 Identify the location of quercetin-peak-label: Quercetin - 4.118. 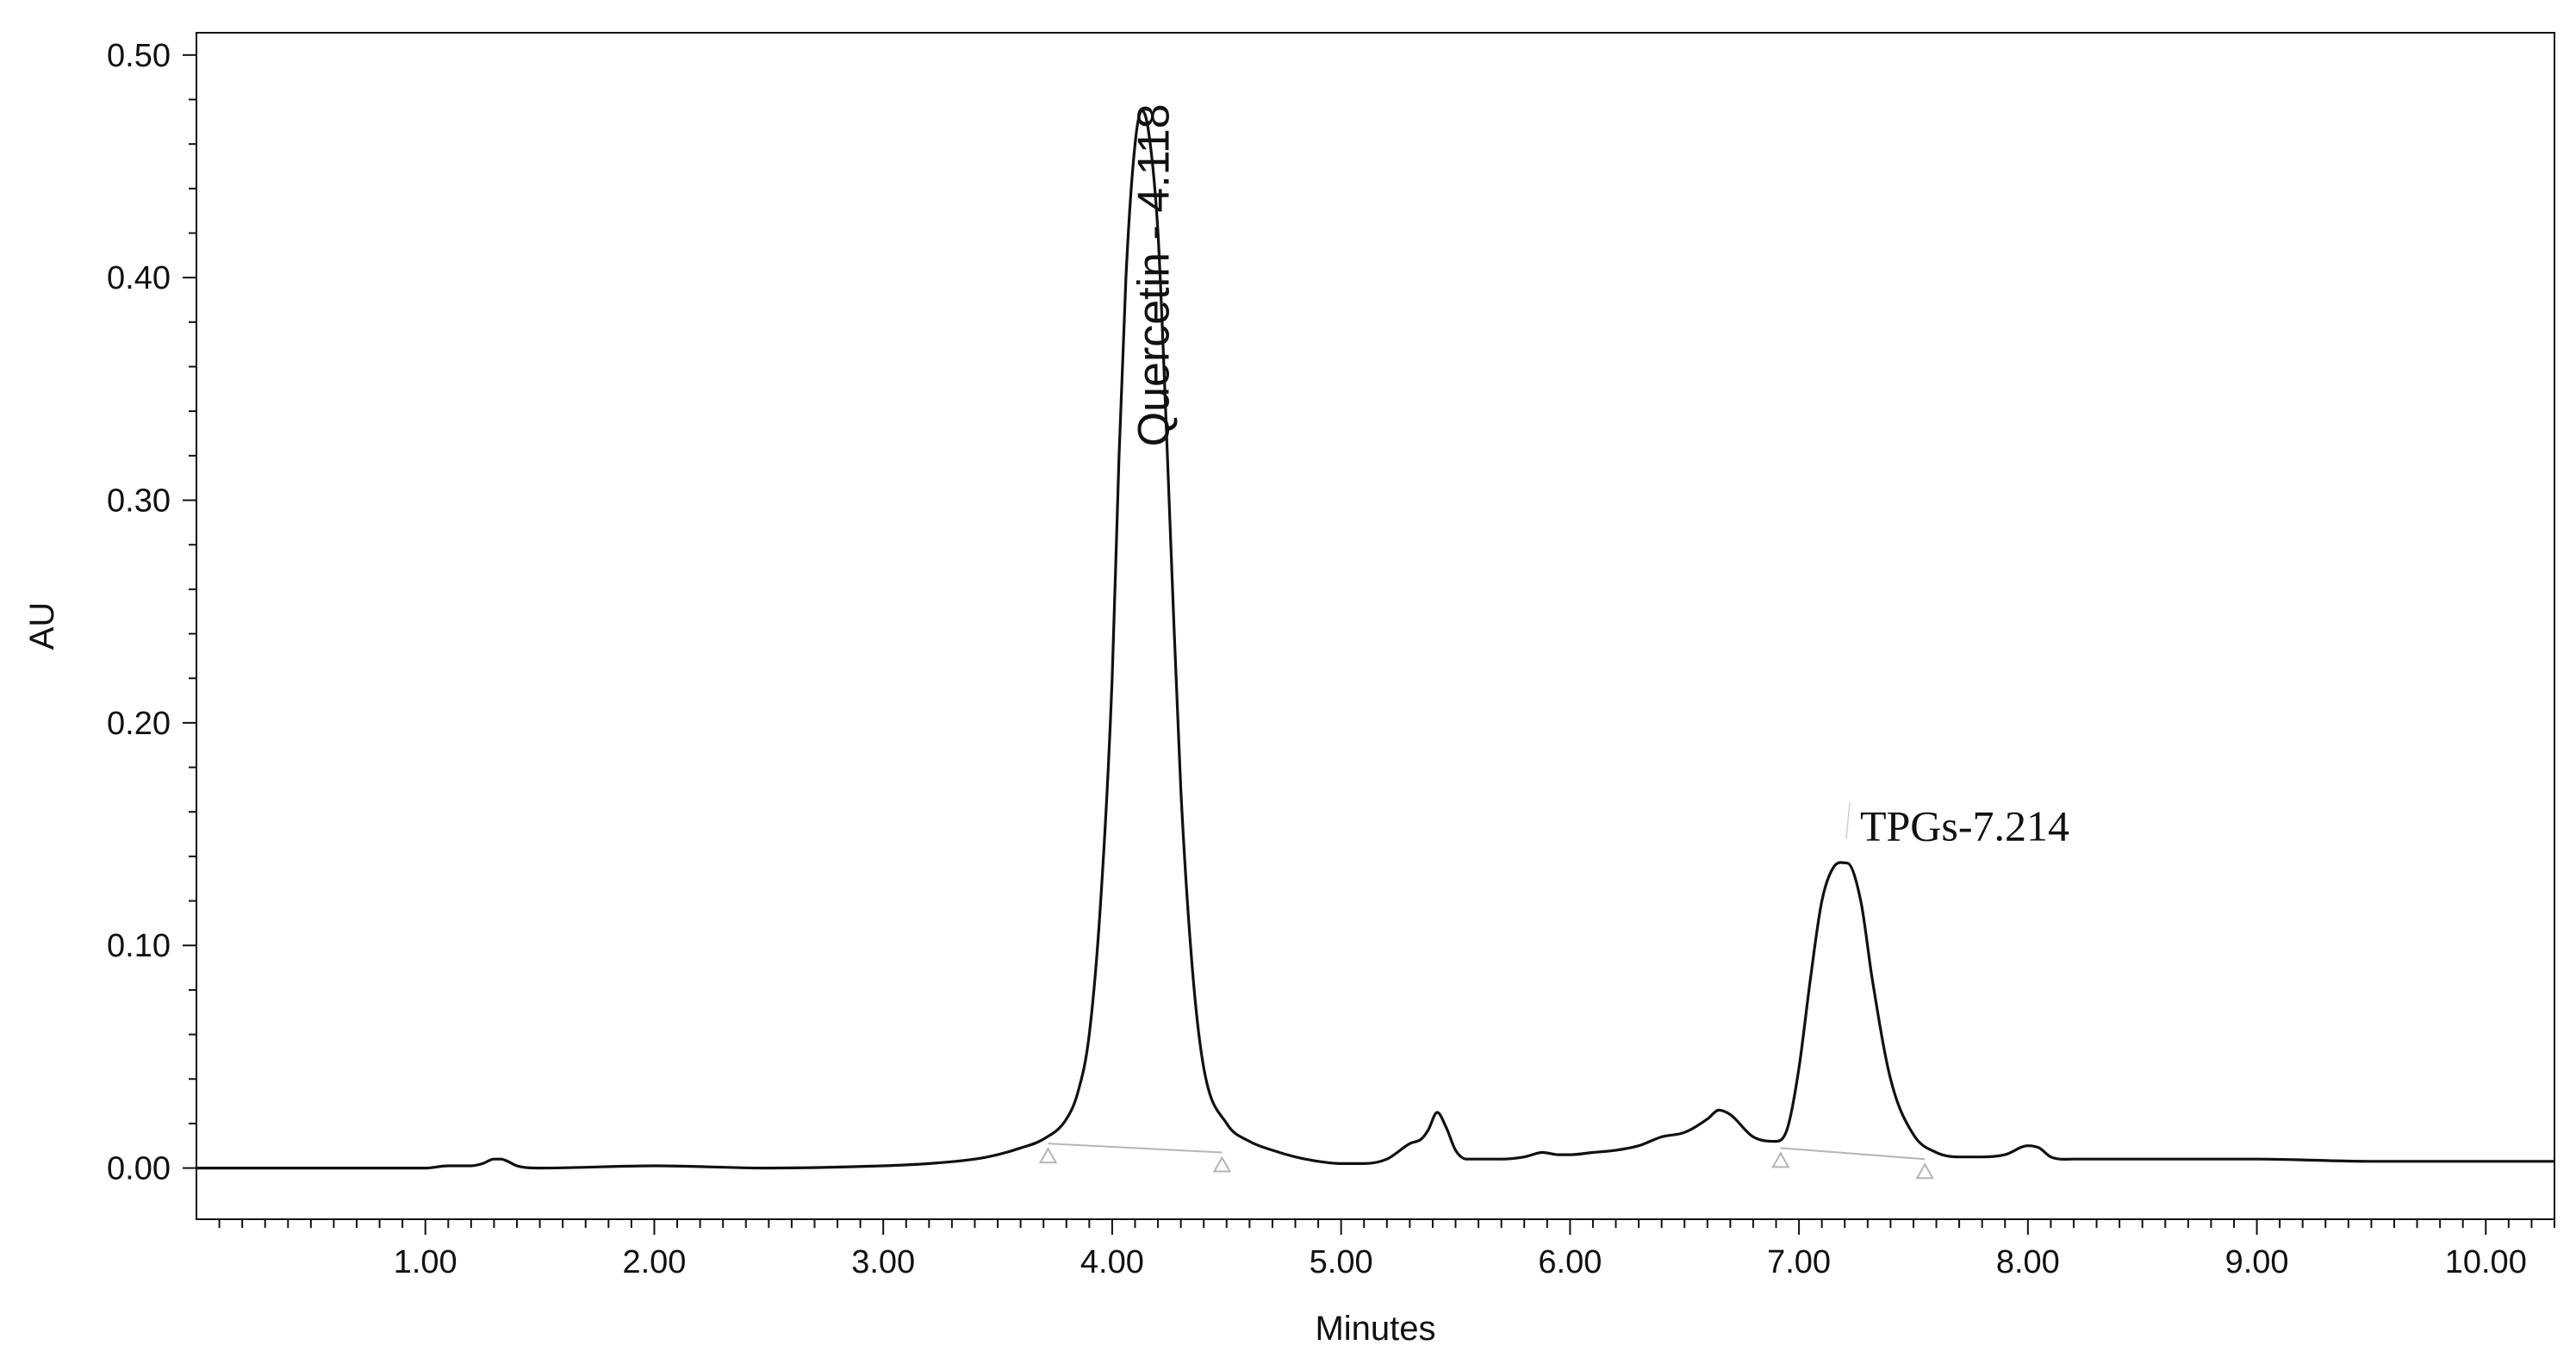
(1154, 275).